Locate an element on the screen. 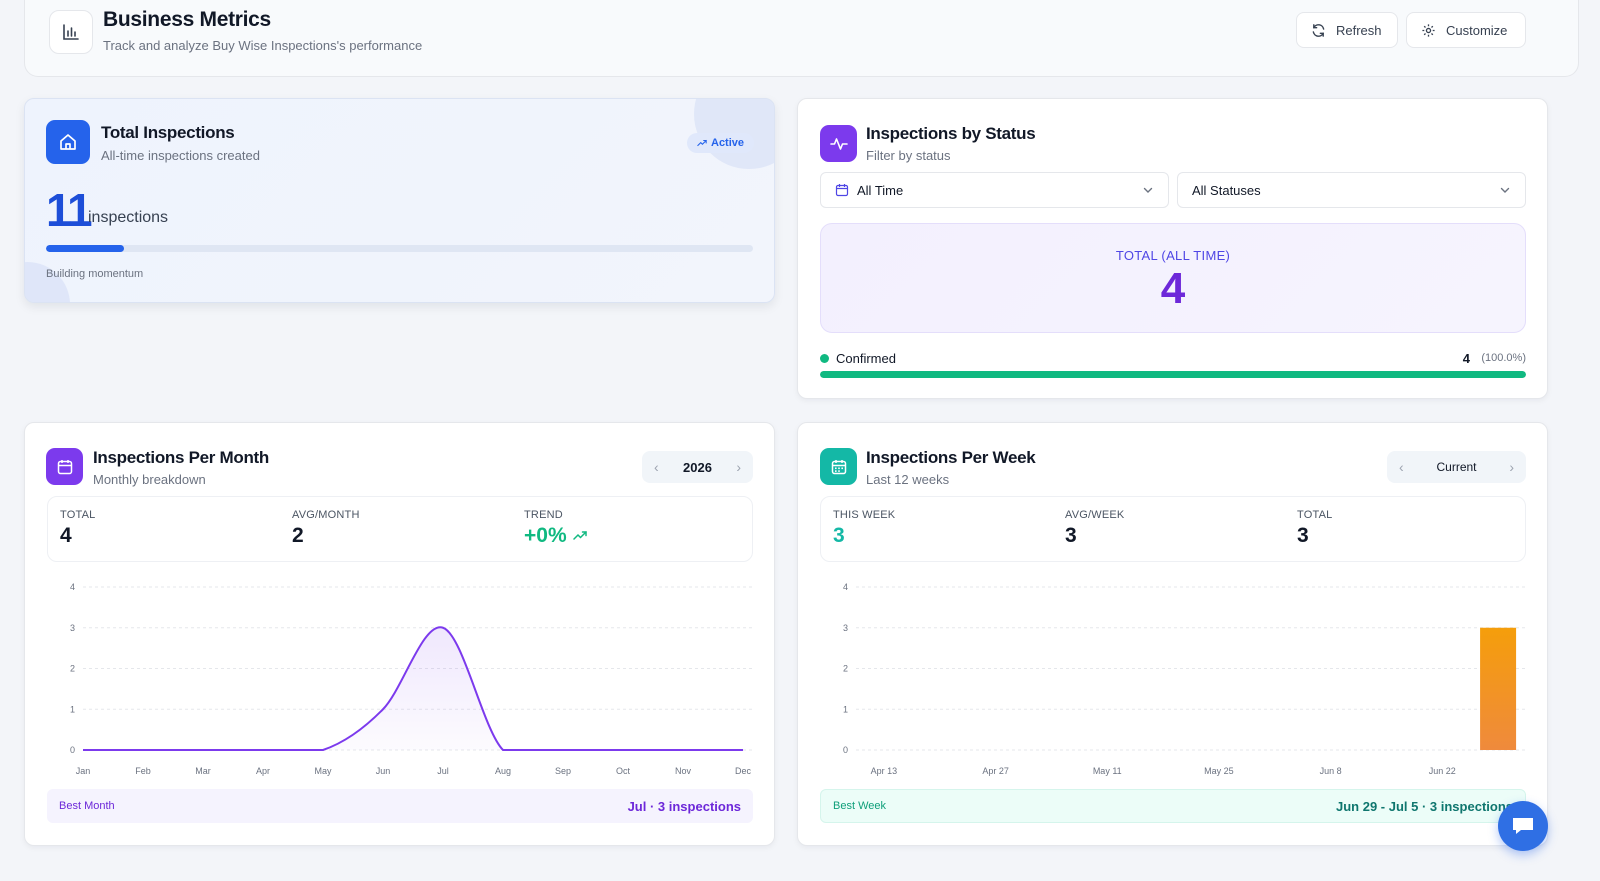  stat-label: THIS WEEK is located at coordinates (864, 515).